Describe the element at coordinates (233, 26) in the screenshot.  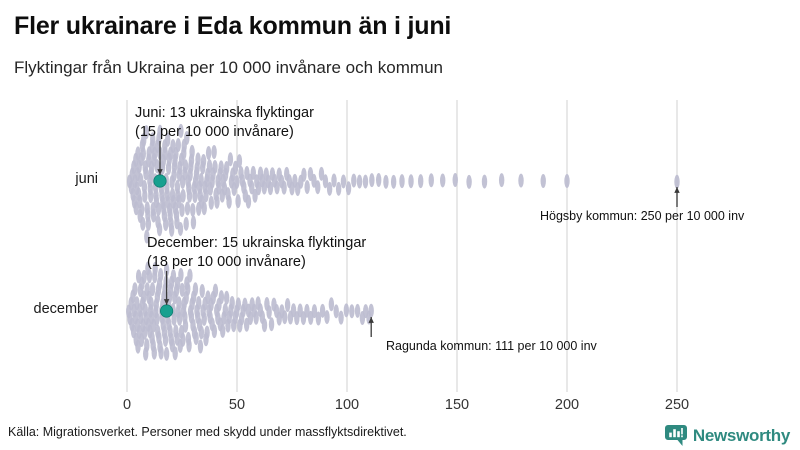
I see `page-title: Fler ukrainare i Eda kommun än i juni` at that location.